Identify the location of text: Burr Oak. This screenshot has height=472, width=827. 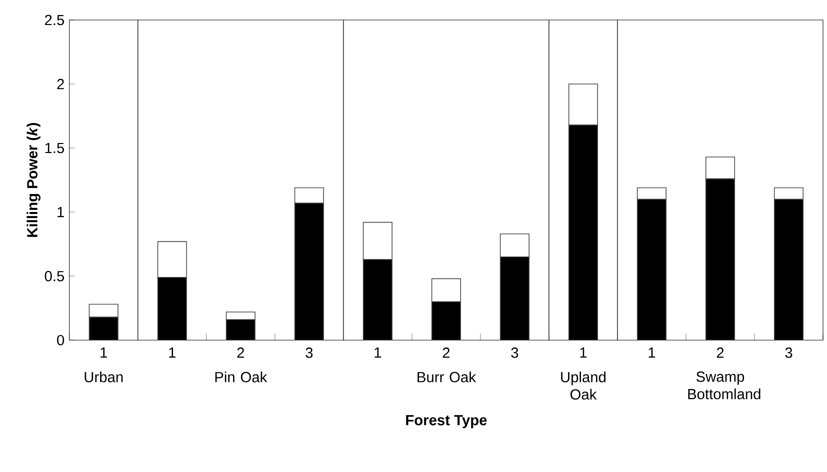
(447, 376).